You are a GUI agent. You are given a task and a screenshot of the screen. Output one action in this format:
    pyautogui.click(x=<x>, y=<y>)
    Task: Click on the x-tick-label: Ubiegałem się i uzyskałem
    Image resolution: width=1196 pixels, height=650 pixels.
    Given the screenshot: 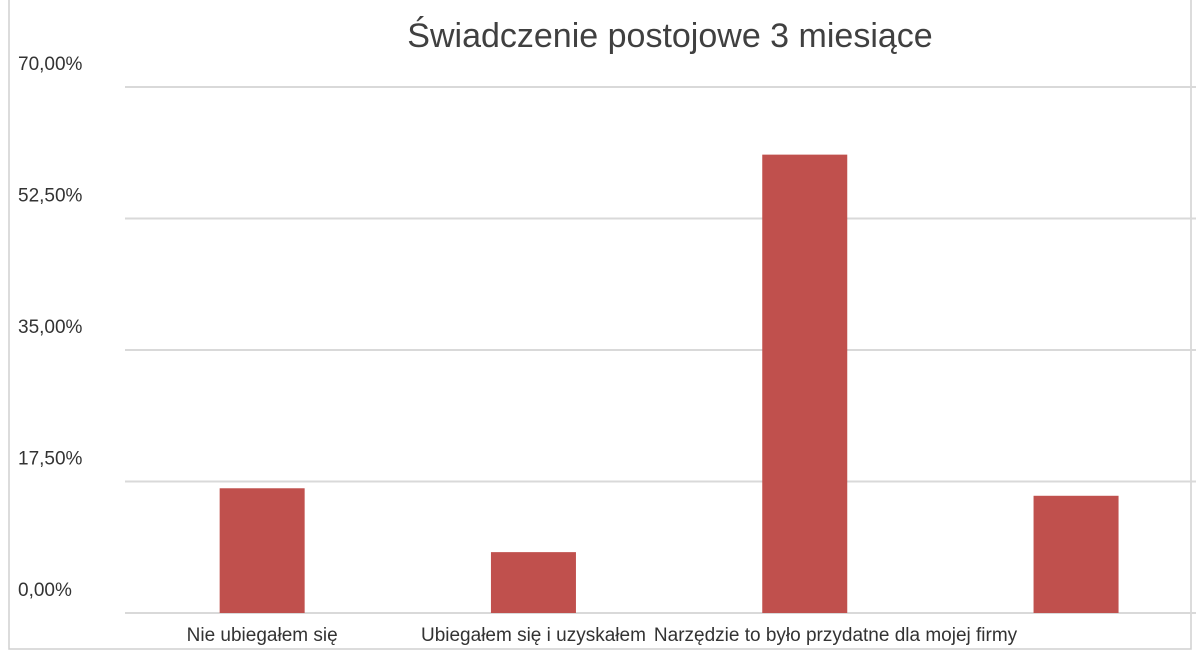 What is the action you would take?
    pyautogui.click(x=533, y=635)
    